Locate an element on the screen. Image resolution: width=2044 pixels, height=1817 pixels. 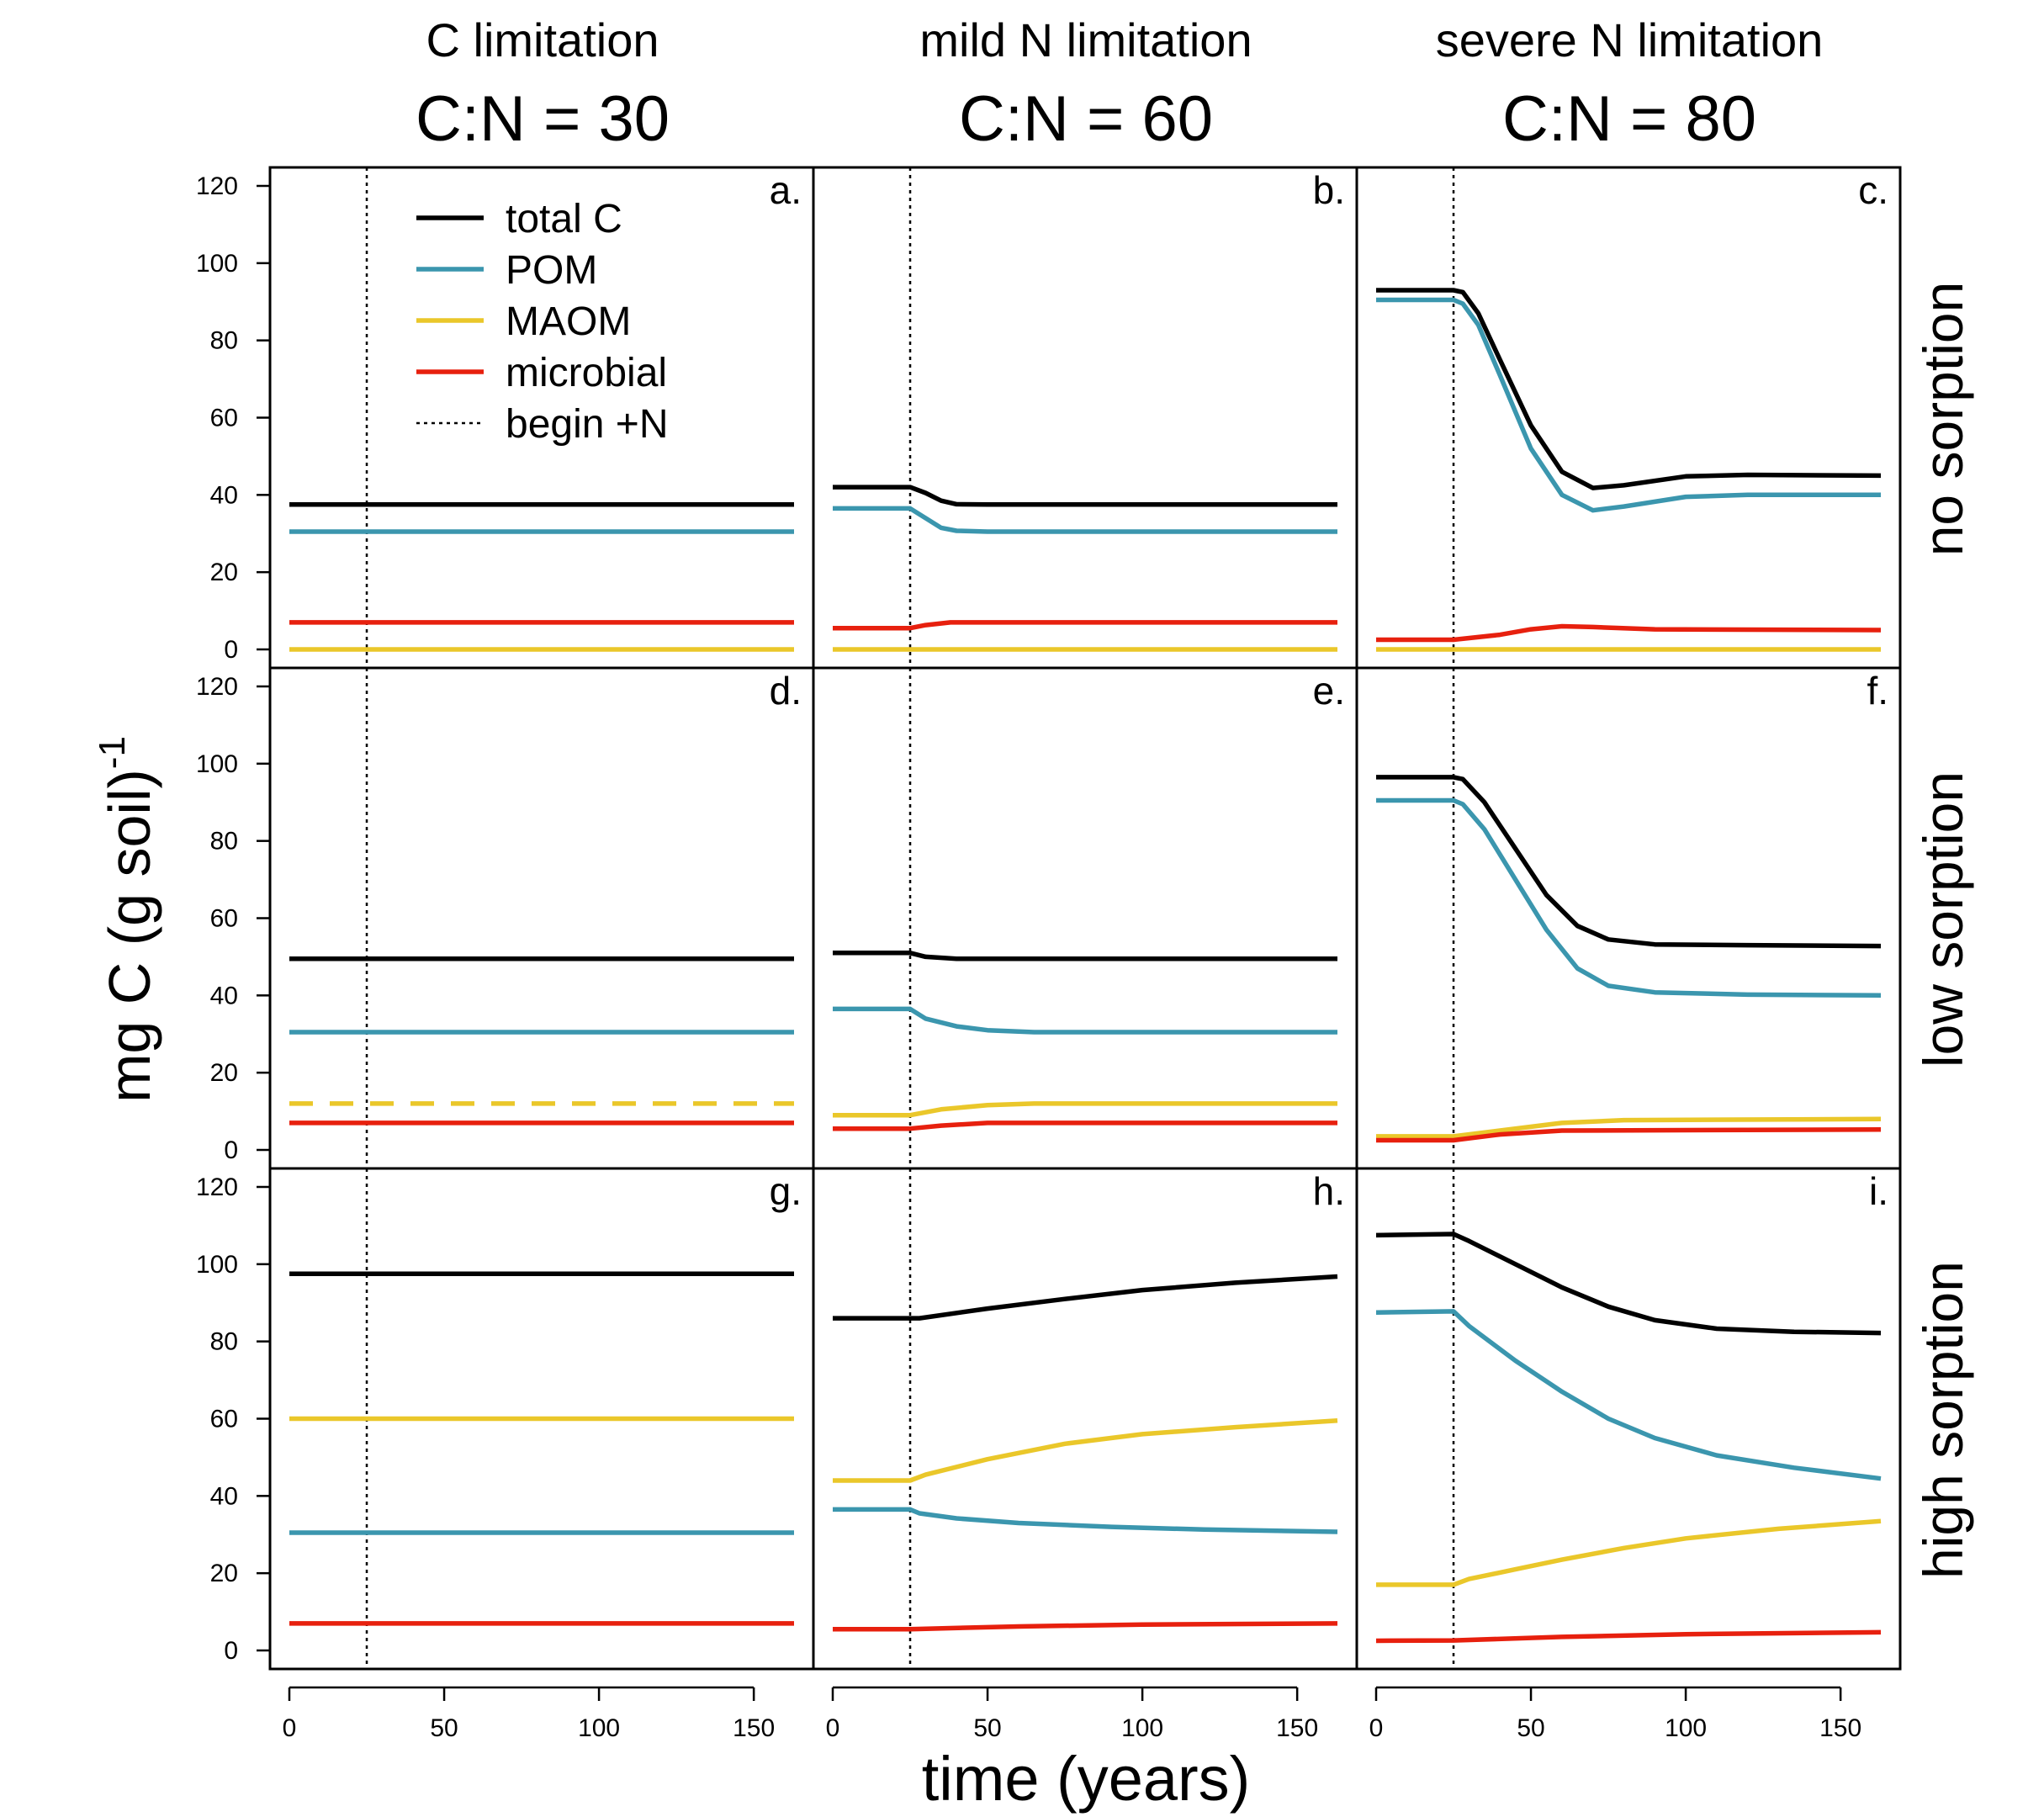
x-axis-2: 0 50 100 150 is located at coordinates (1072, 1714).